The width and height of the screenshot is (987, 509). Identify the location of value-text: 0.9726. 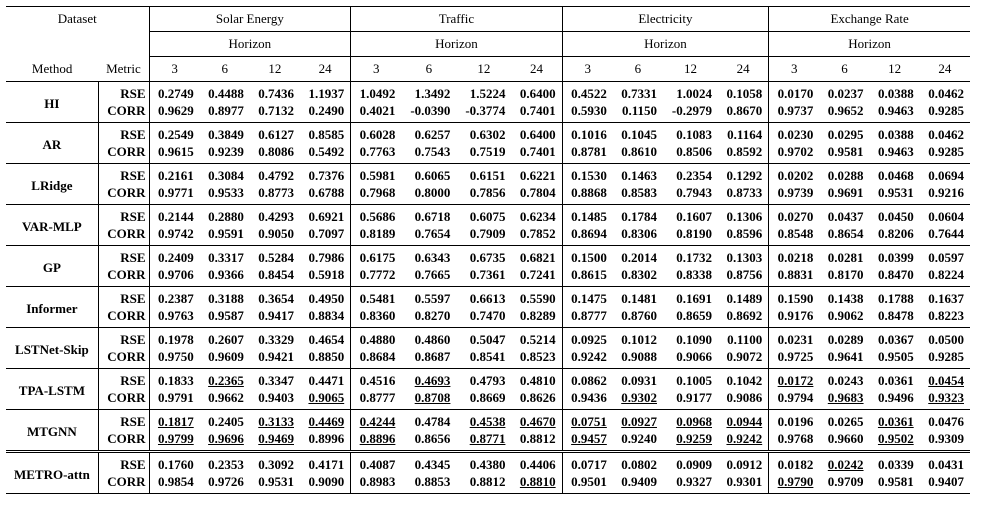
(226, 481).